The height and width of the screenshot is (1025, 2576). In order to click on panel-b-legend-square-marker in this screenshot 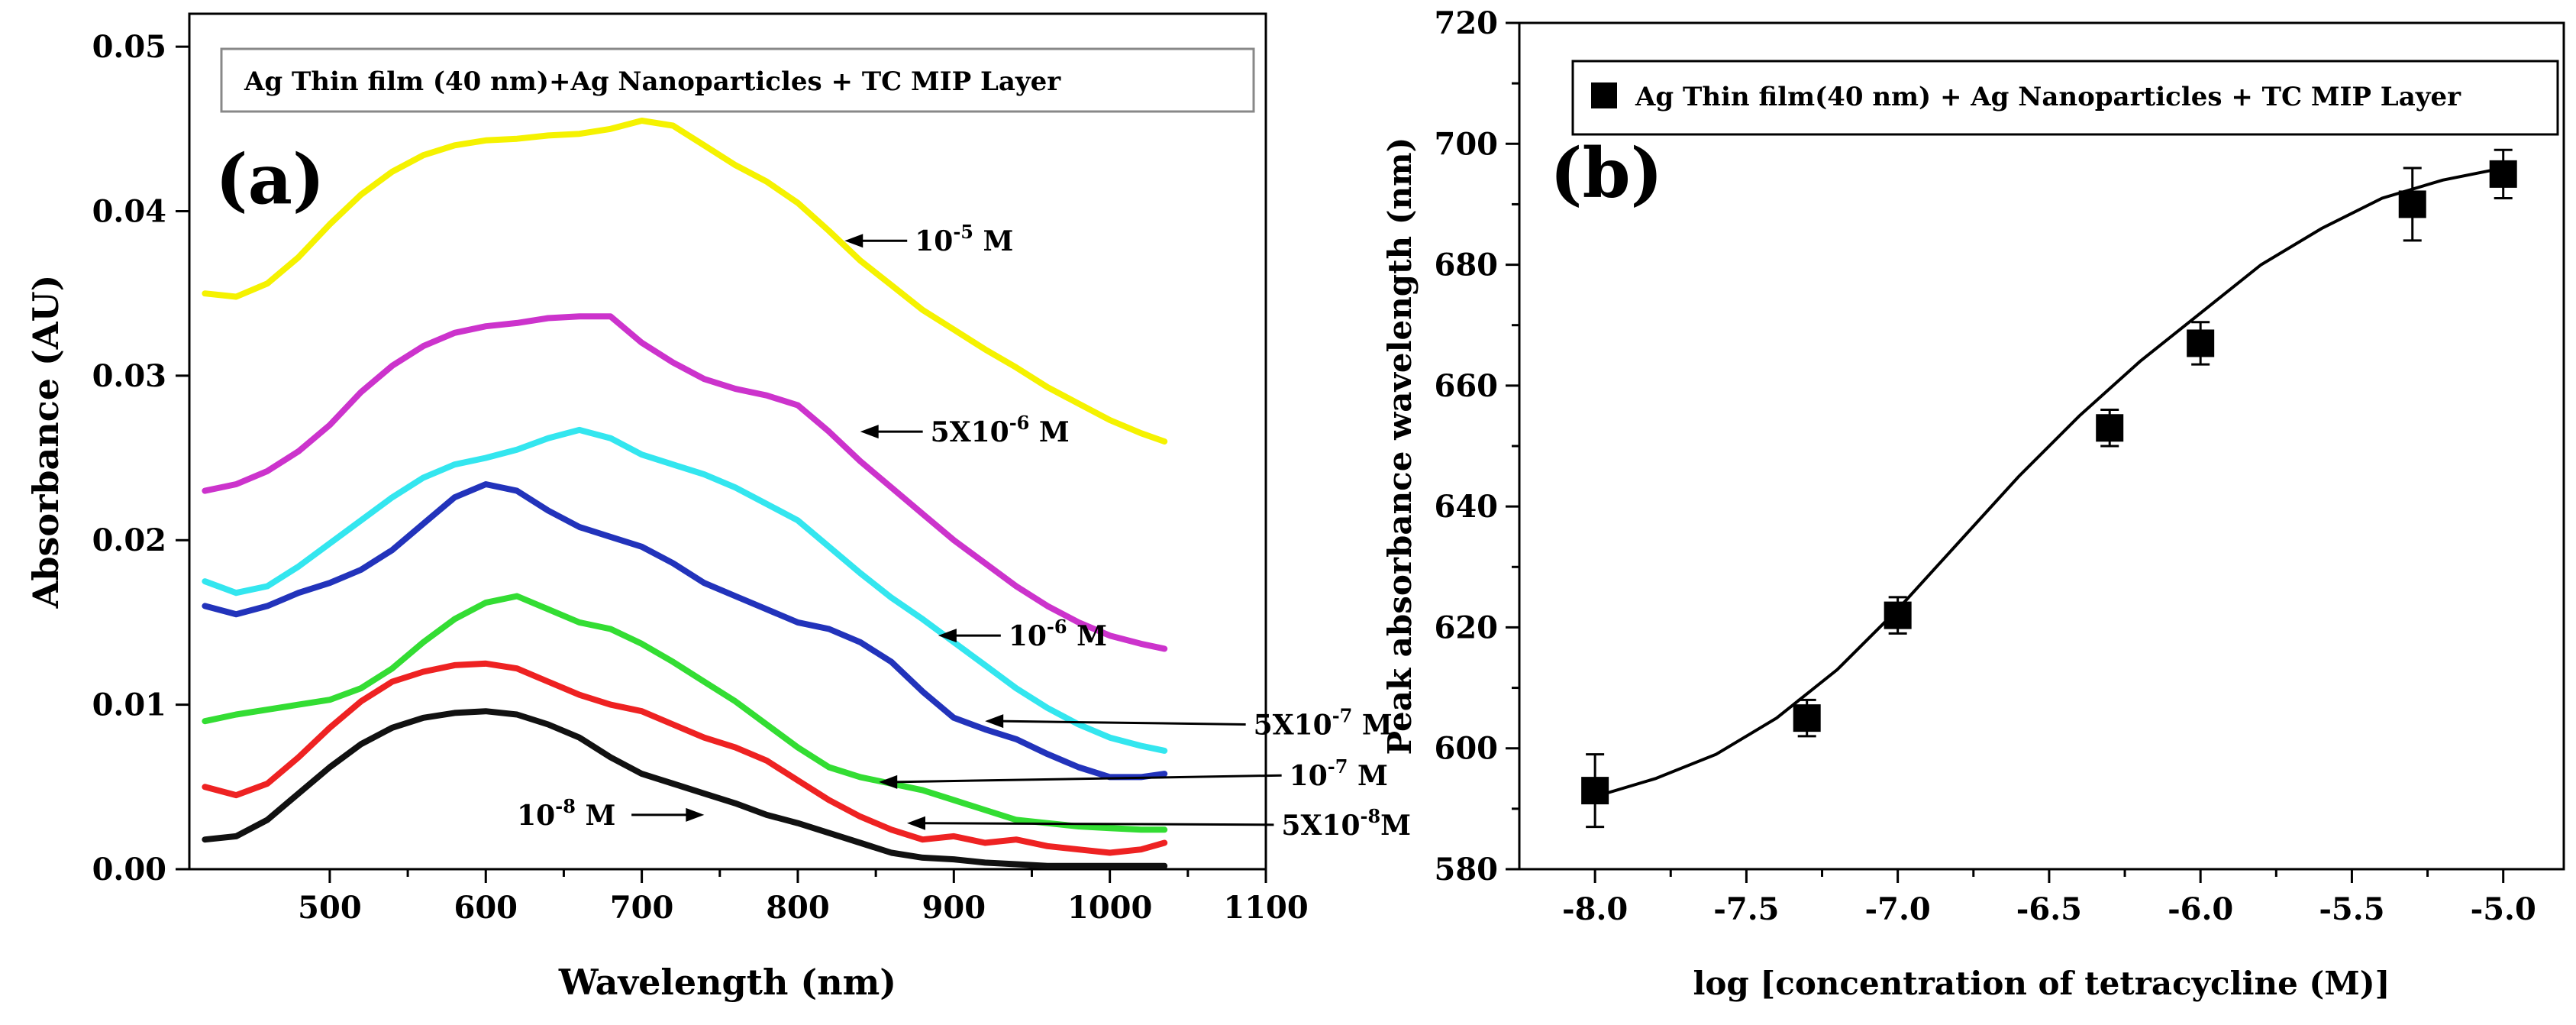, I will do `click(1604, 95)`.